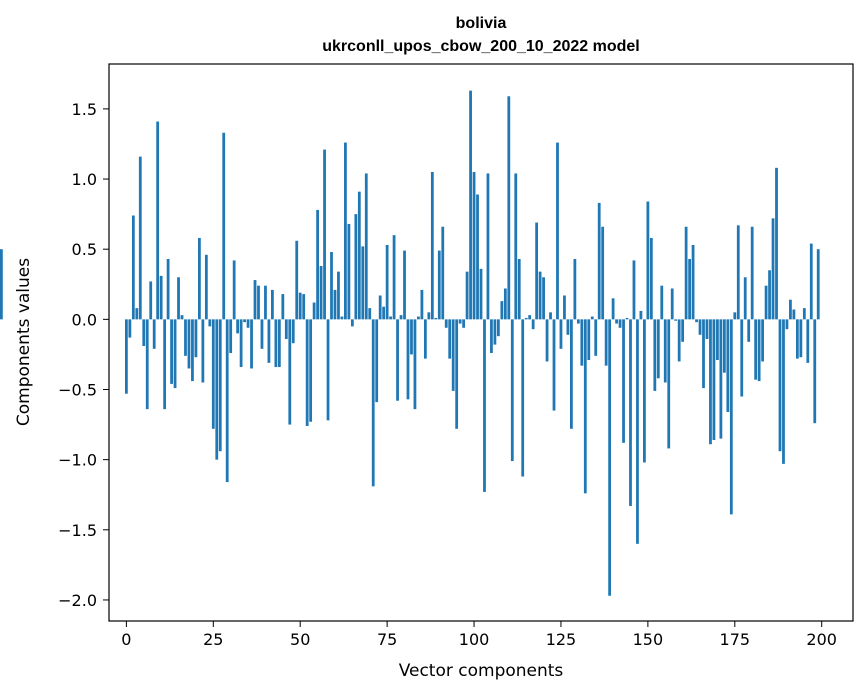  I want to click on chart-subtitle: ukrconll_upos_cbow_200_10_2022 model, so click(480, 46).